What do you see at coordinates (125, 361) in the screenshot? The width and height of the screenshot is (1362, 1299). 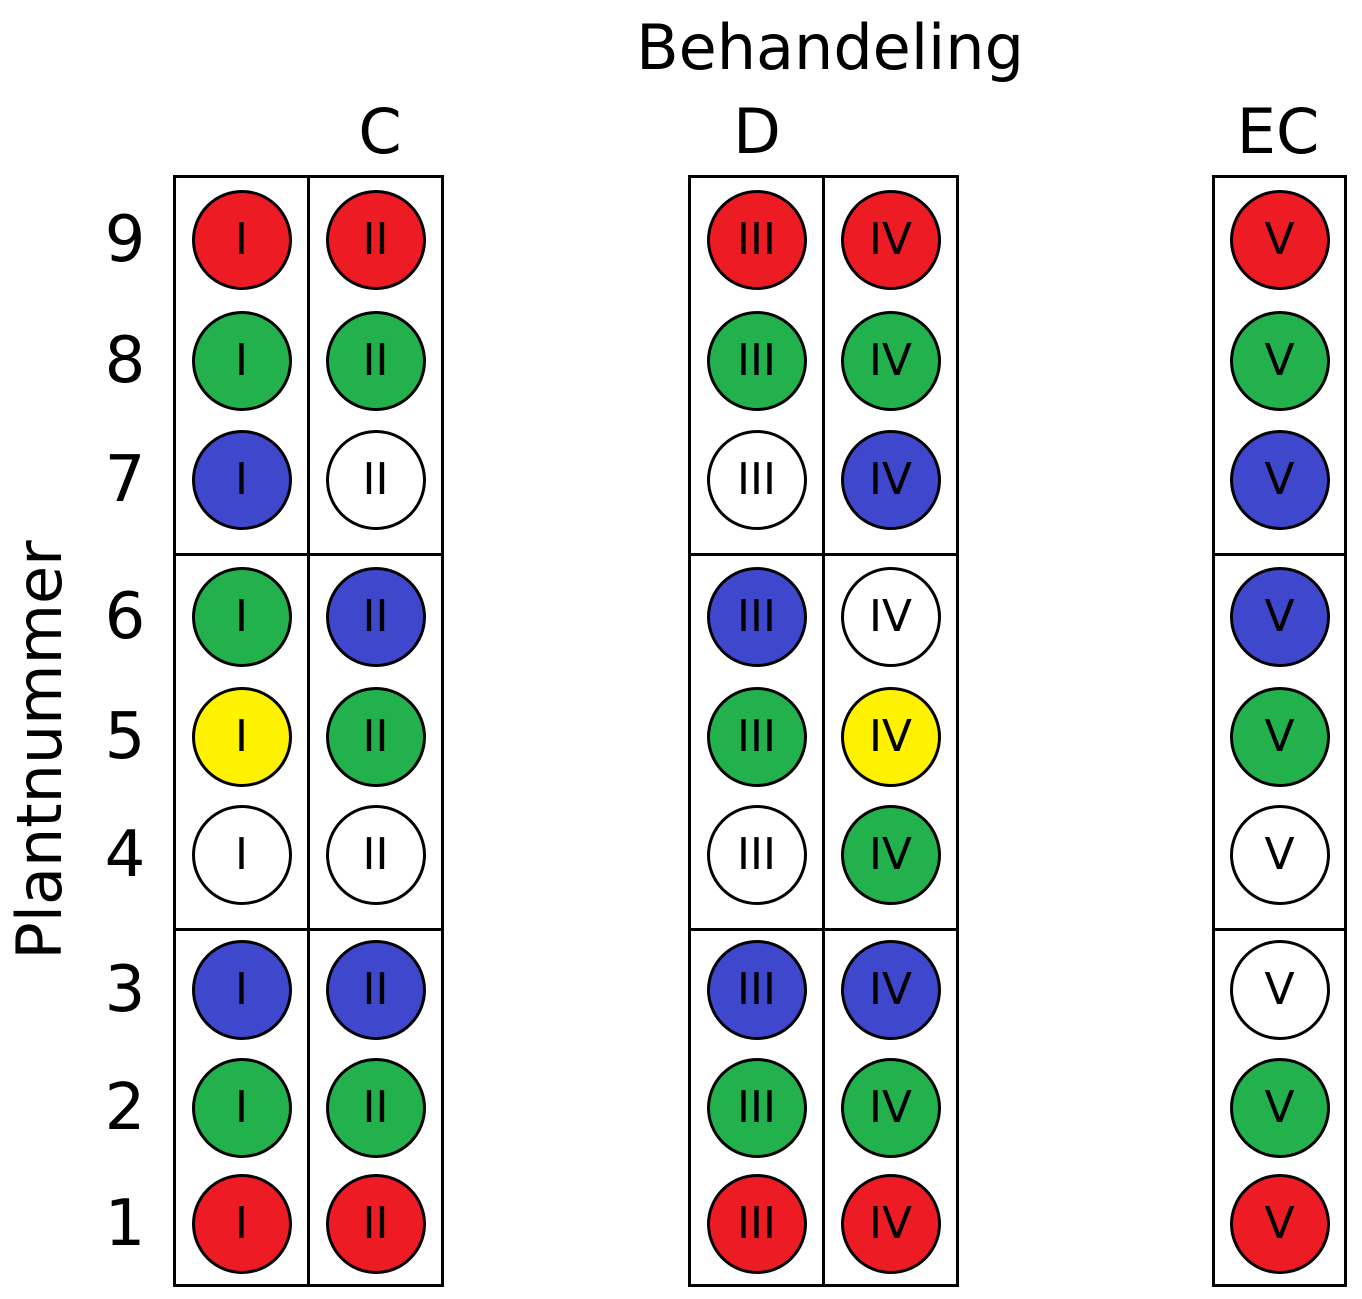 I see `row-number: 8` at bounding box center [125, 361].